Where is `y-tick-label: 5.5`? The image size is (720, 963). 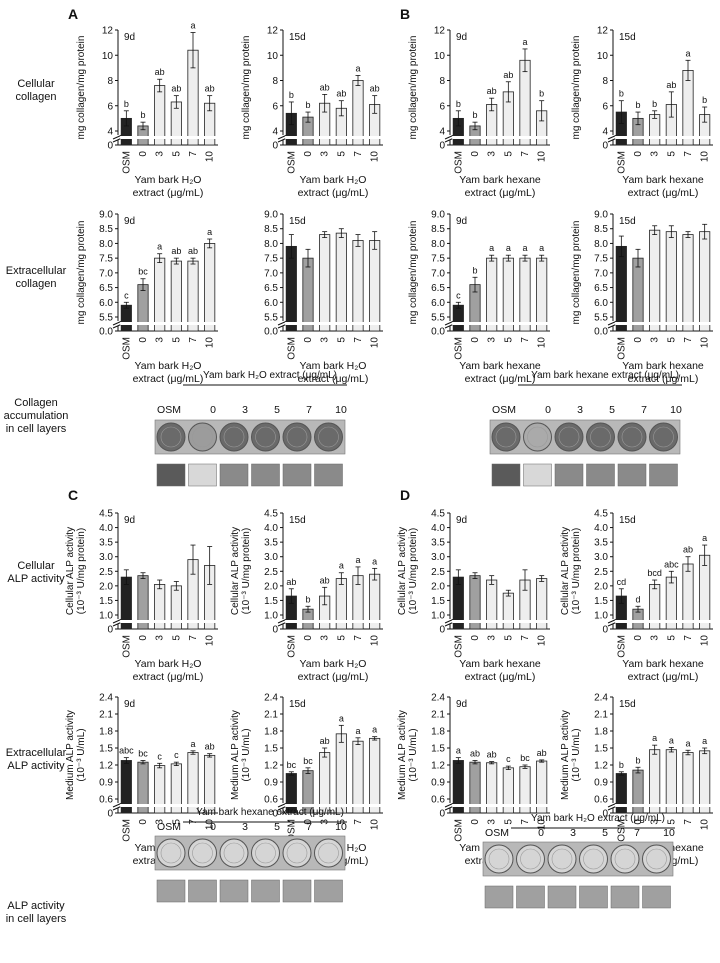
y-tick-label: 5.5 is located at coordinates (438, 318).